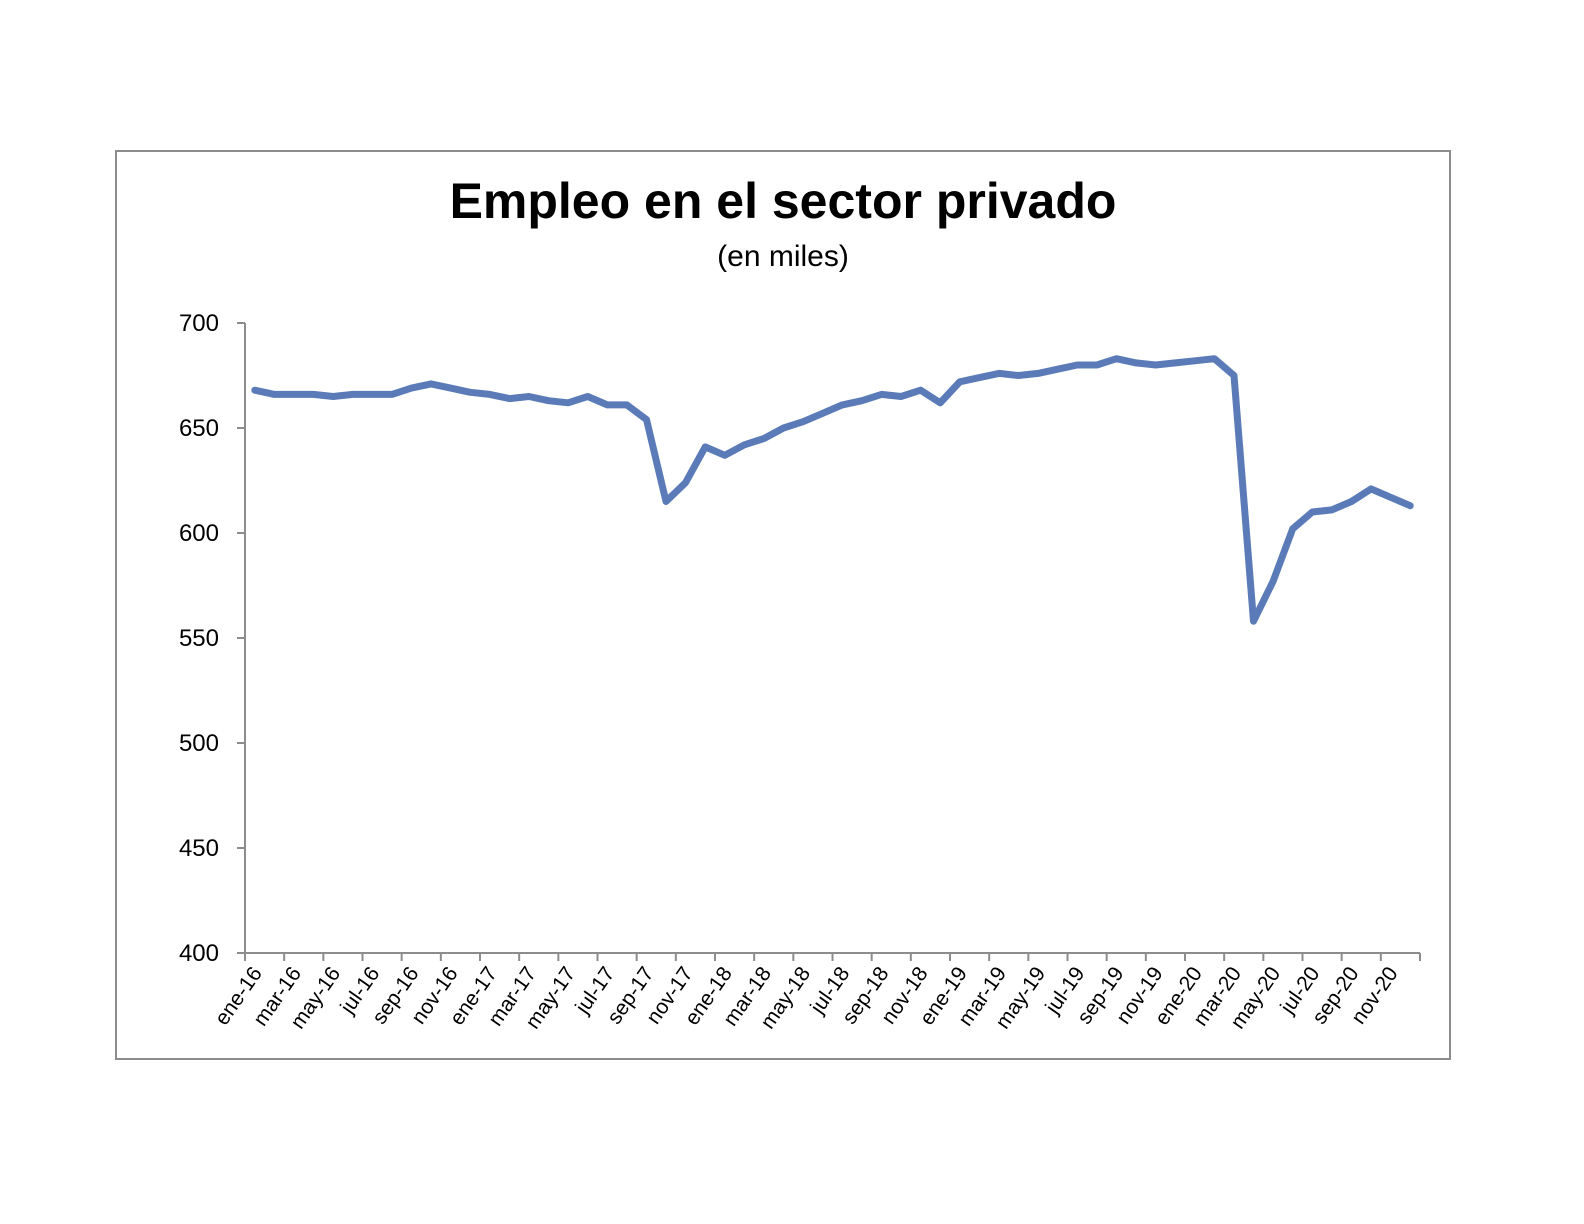 Image resolution: width=1584 pixels, height=1224 pixels. What do you see at coordinates (199, 638) in the screenshot?
I see `y-tick-label: 550` at bounding box center [199, 638].